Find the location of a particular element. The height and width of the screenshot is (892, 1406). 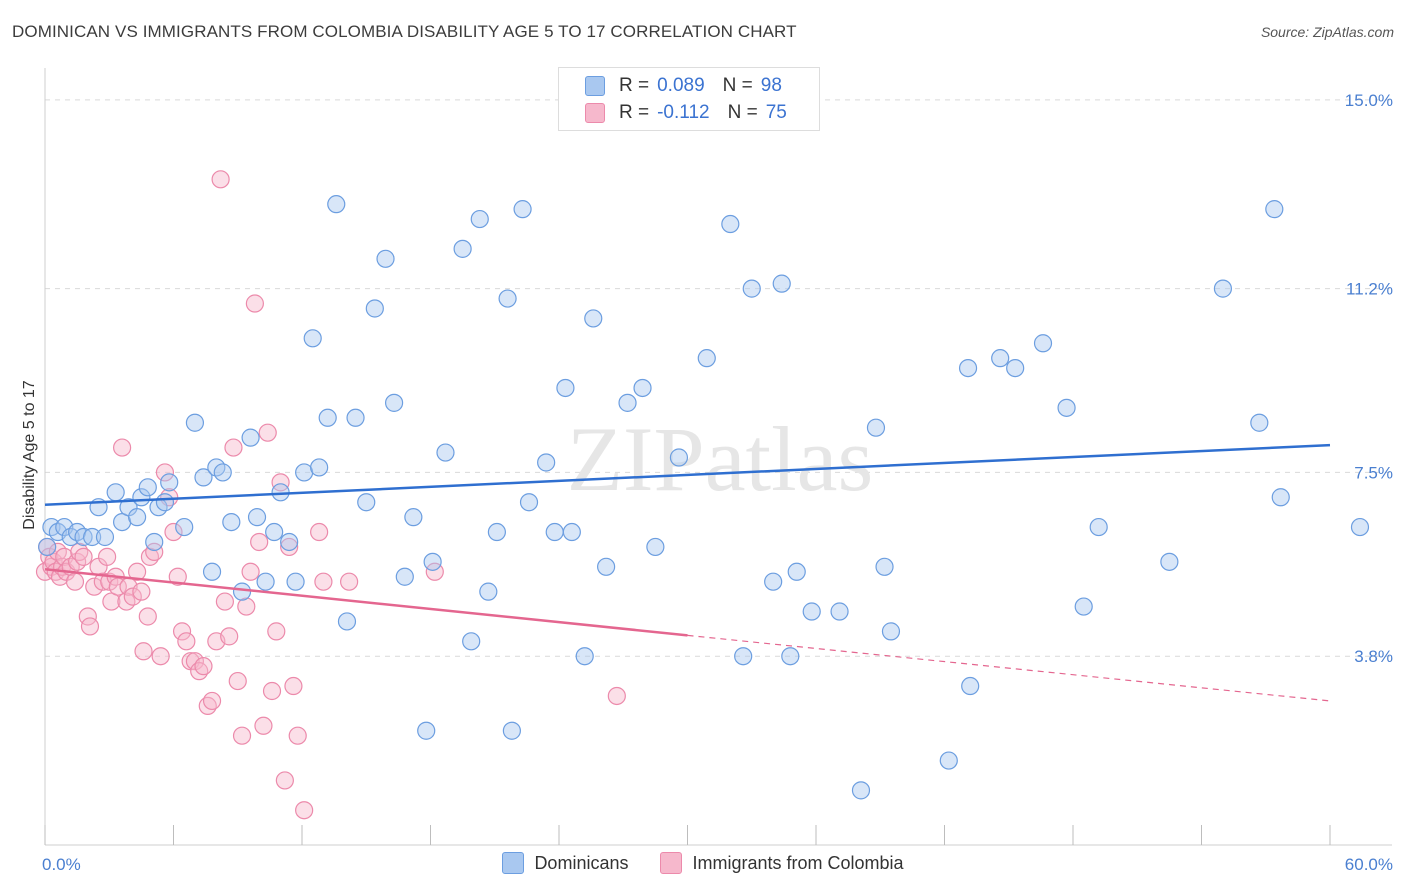

legend-swatch-blue is located at coordinates (595, 86).